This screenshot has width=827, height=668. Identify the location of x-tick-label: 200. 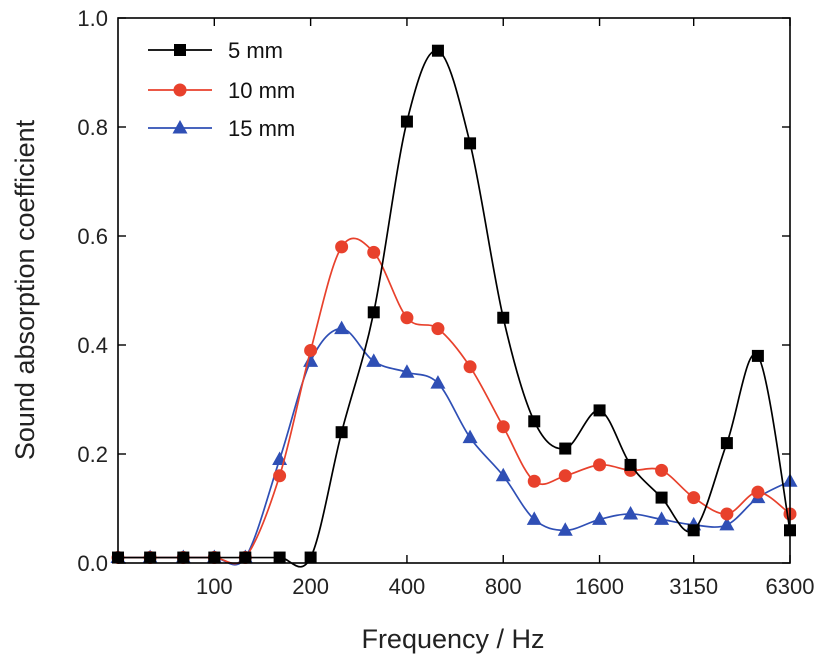
(310, 586).